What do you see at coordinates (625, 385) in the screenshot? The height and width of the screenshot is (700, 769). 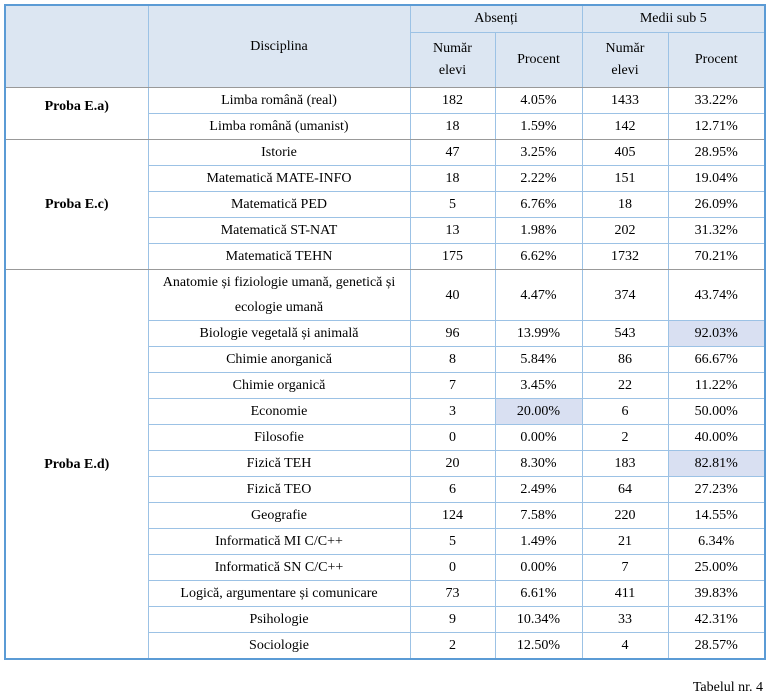 I see `value-cell: 22` at bounding box center [625, 385].